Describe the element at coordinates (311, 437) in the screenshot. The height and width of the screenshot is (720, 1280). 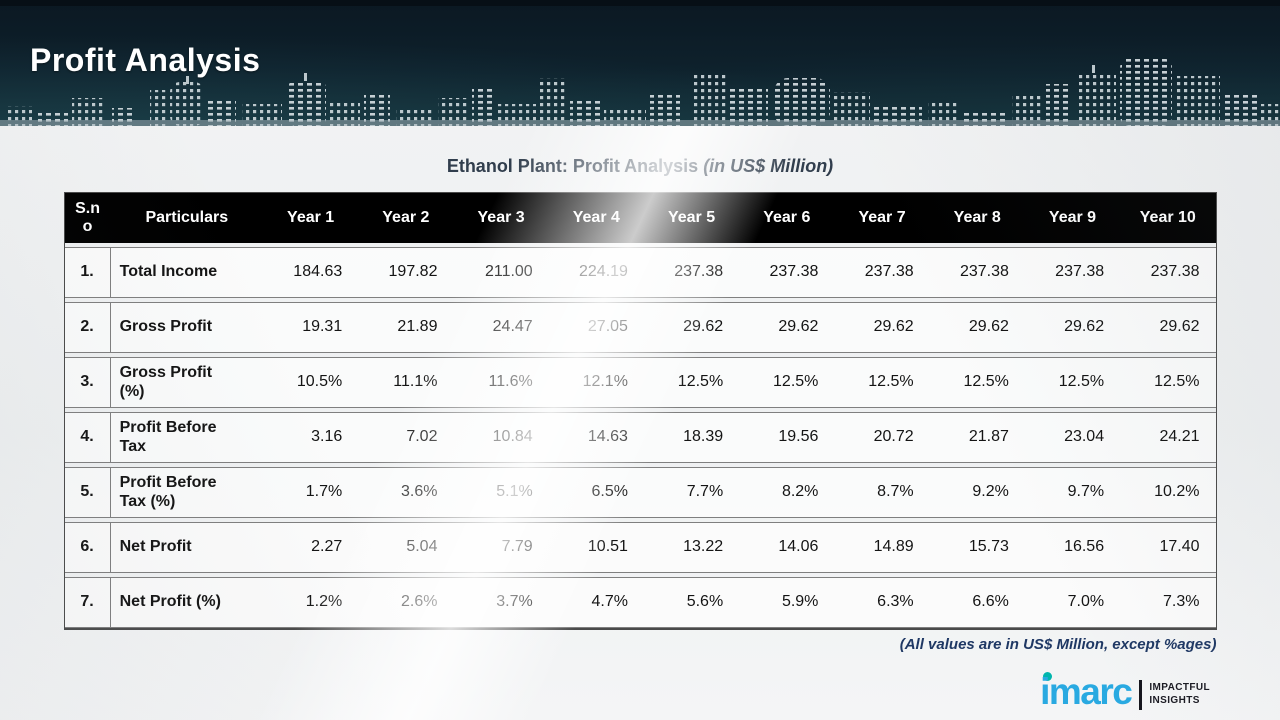
I see `cell-value: 3.16` at that location.